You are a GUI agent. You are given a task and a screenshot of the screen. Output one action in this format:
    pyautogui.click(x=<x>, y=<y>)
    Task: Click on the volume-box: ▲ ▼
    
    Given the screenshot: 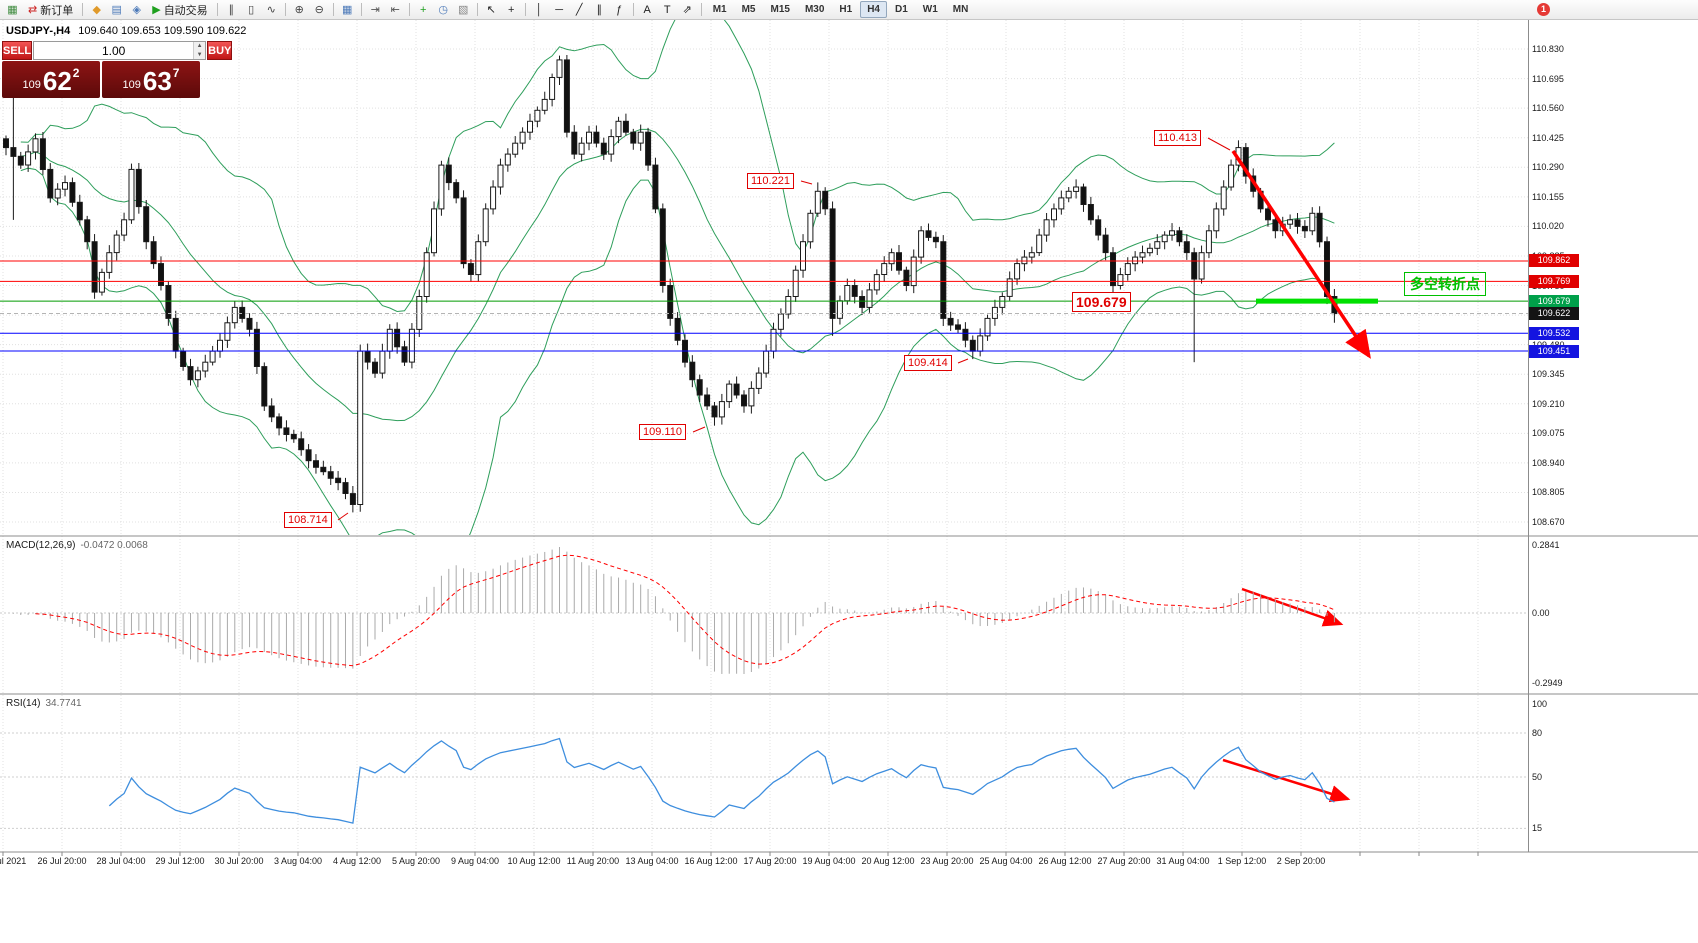 What is the action you would take?
    pyautogui.click(x=120, y=50)
    